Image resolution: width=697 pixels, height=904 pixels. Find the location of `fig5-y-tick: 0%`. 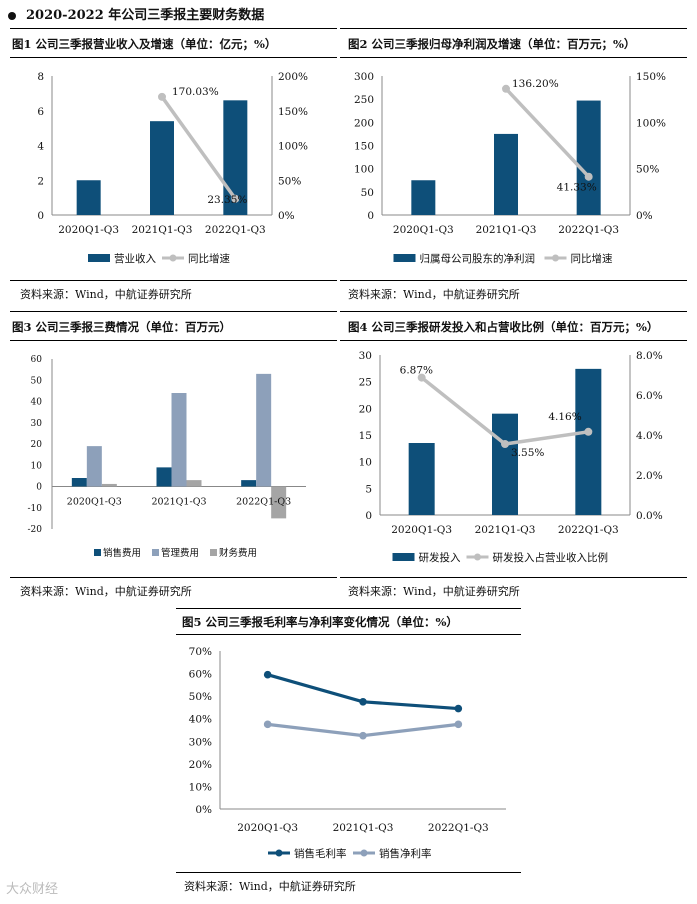

fig5-y-tick: 0% is located at coordinates (203, 810).